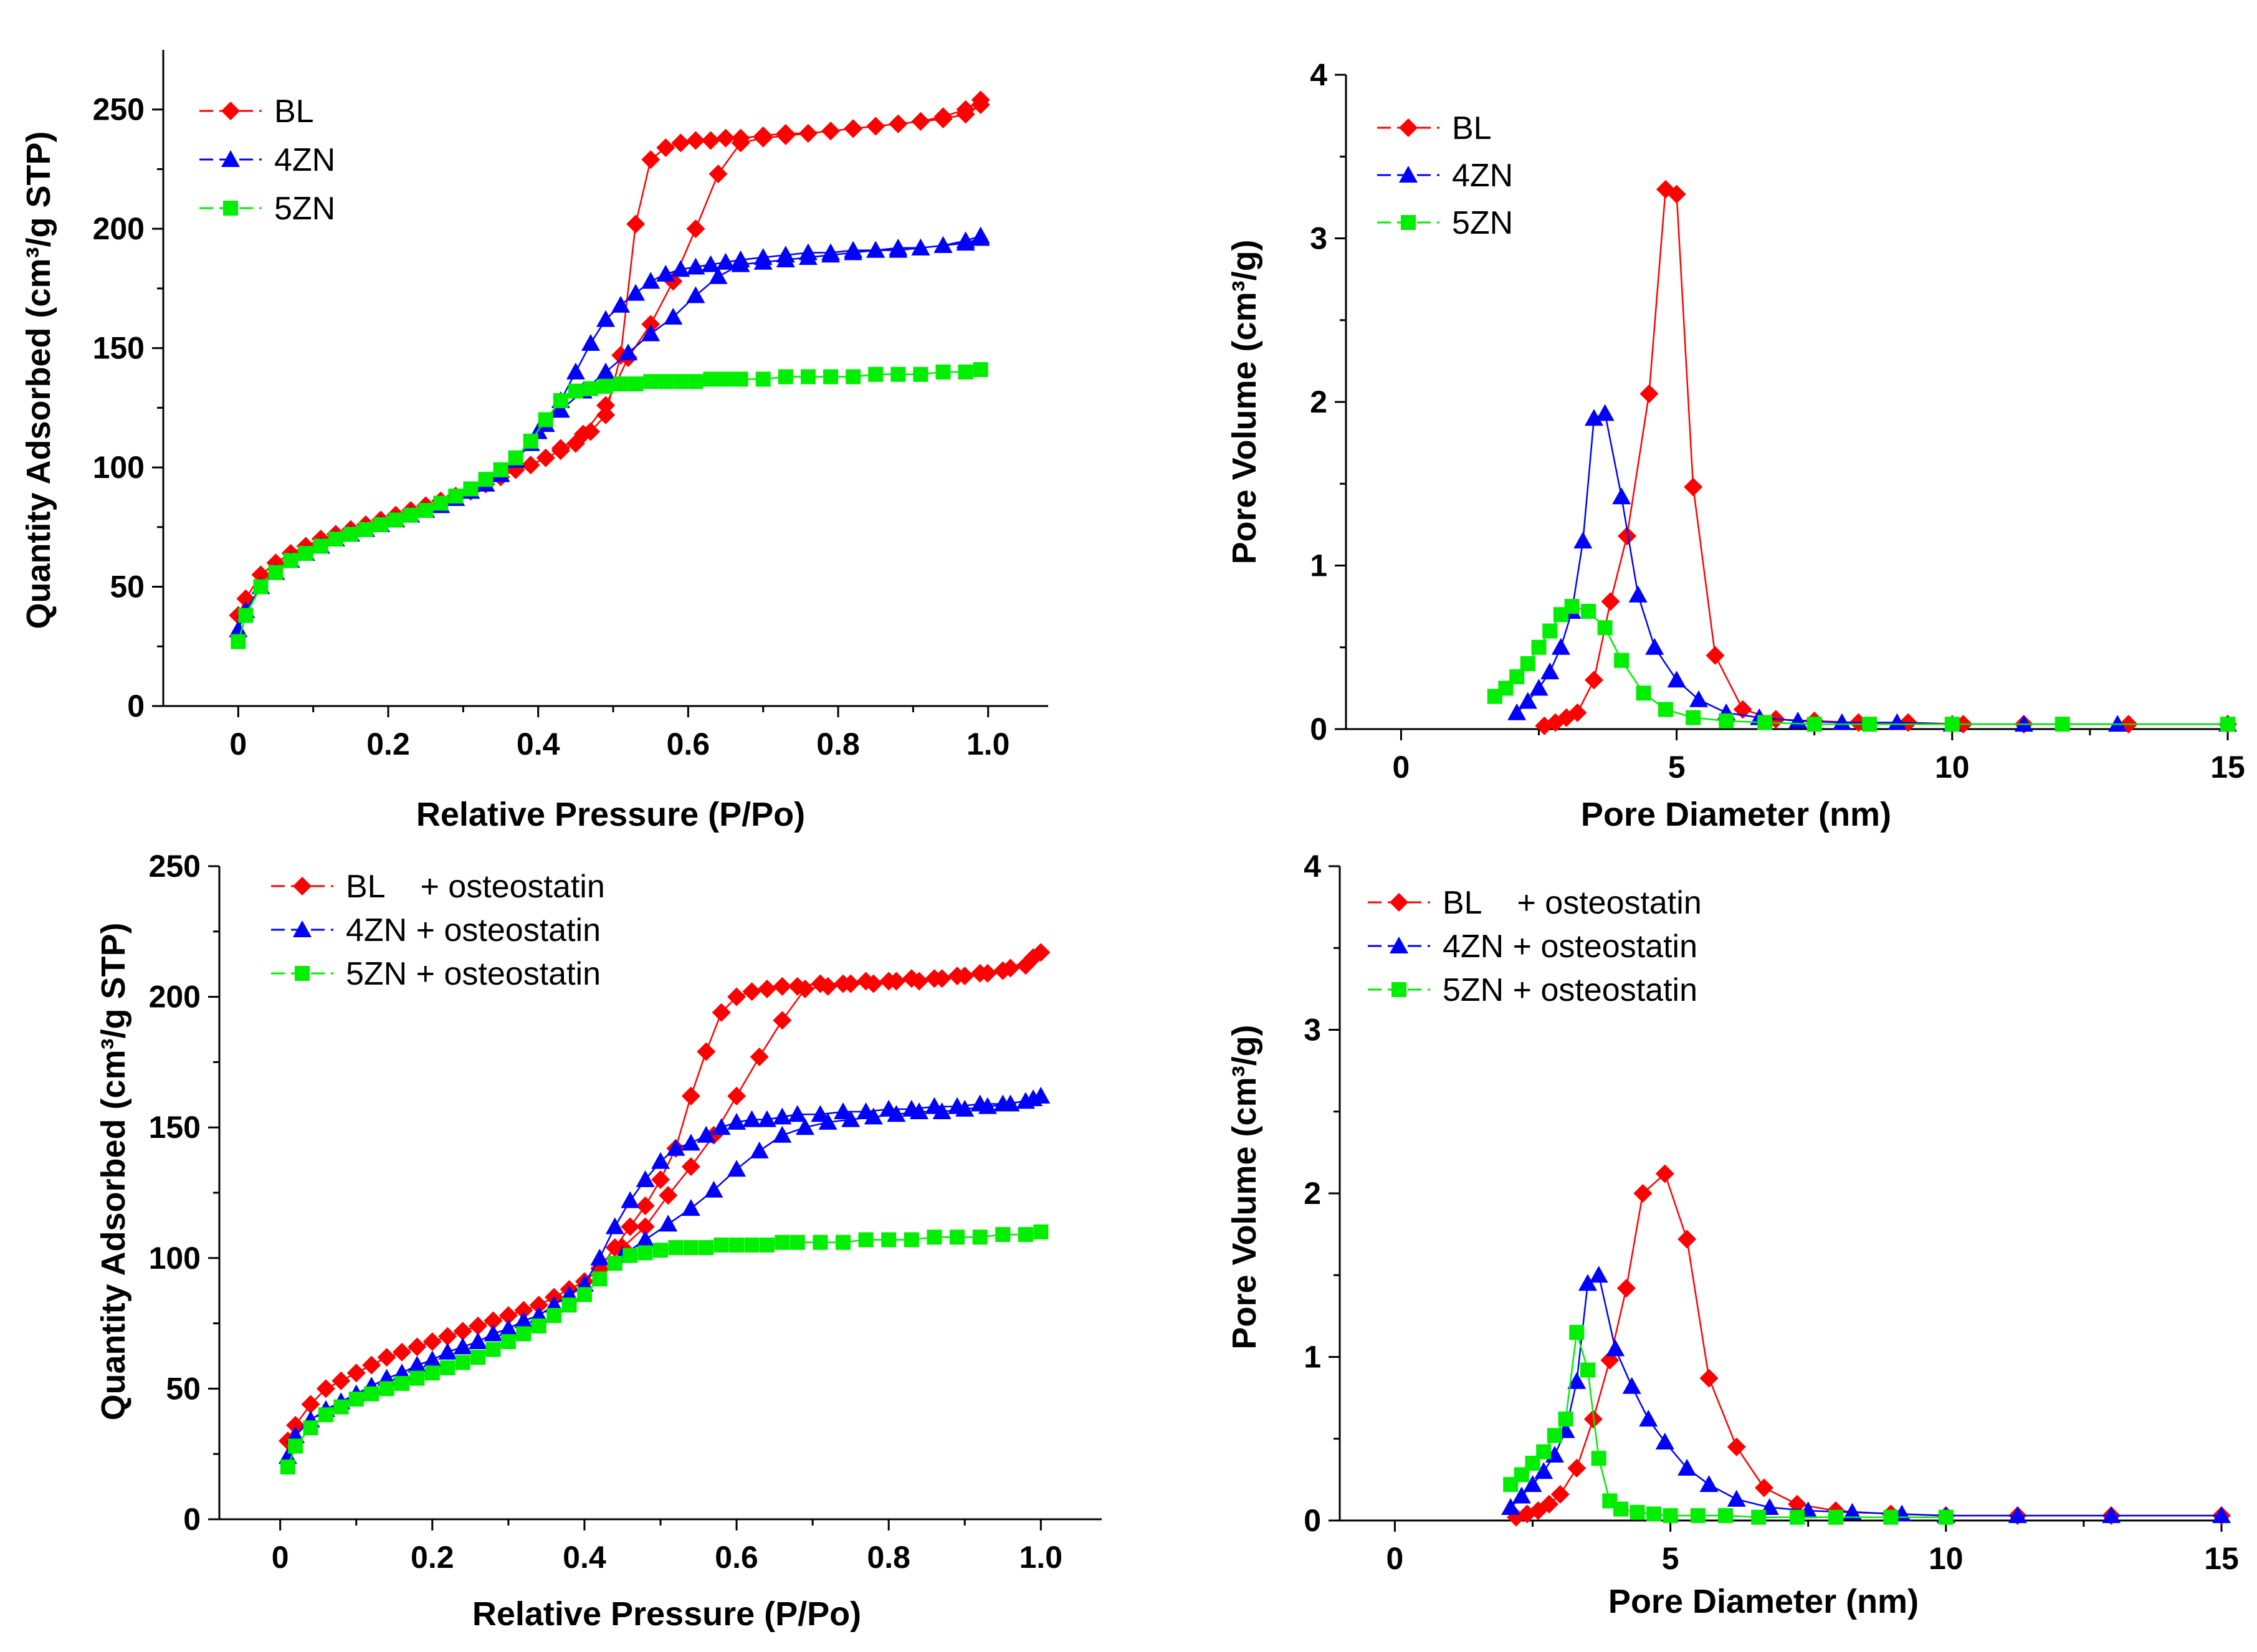 Image resolution: width=2257 pixels, height=1652 pixels. What do you see at coordinates (436, 974) in the screenshot?
I see `legend-entry: 5ZN + osteostatin` at bounding box center [436, 974].